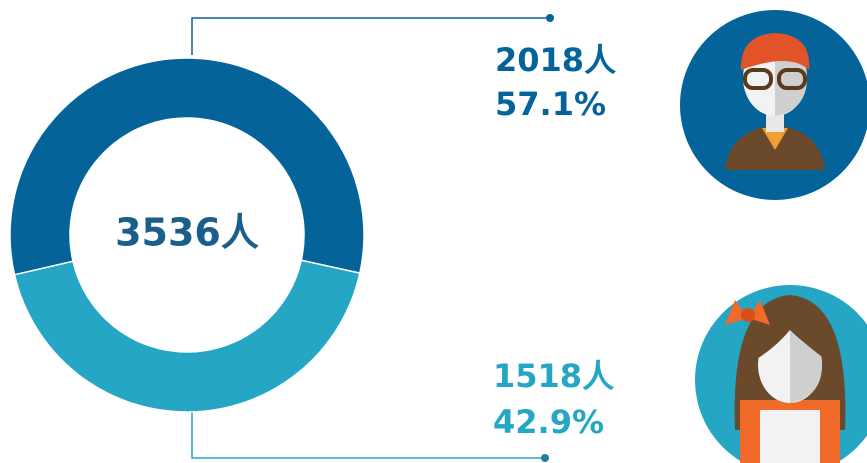 This screenshot has height=463, width=867. I want to click on value-label: 2018人, so click(555, 60).